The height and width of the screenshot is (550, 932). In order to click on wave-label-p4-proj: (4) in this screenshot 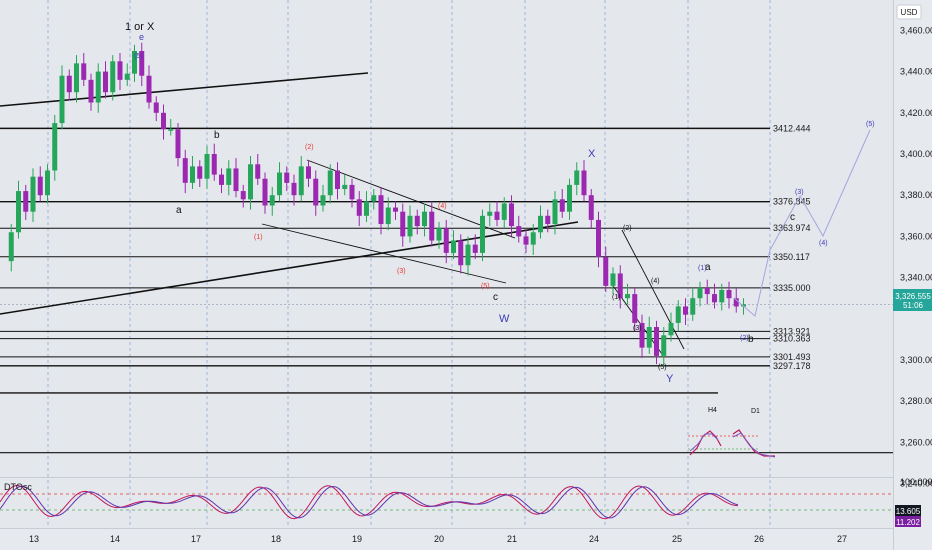, I will do `click(823, 243)`.